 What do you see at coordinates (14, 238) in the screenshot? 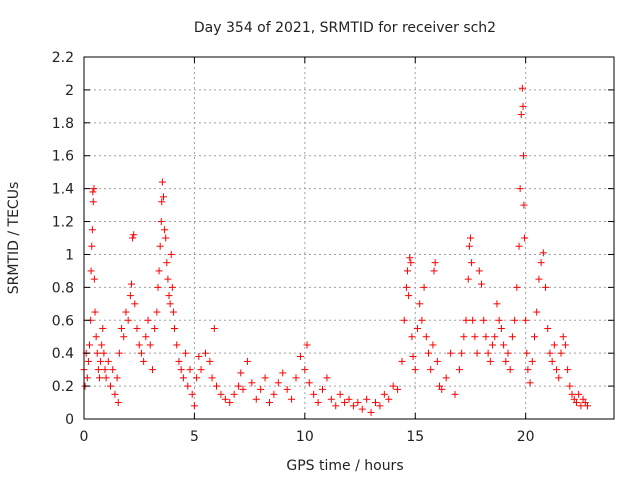
I see `y-axis-label: SRMTID / TECUs` at bounding box center [14, 238].